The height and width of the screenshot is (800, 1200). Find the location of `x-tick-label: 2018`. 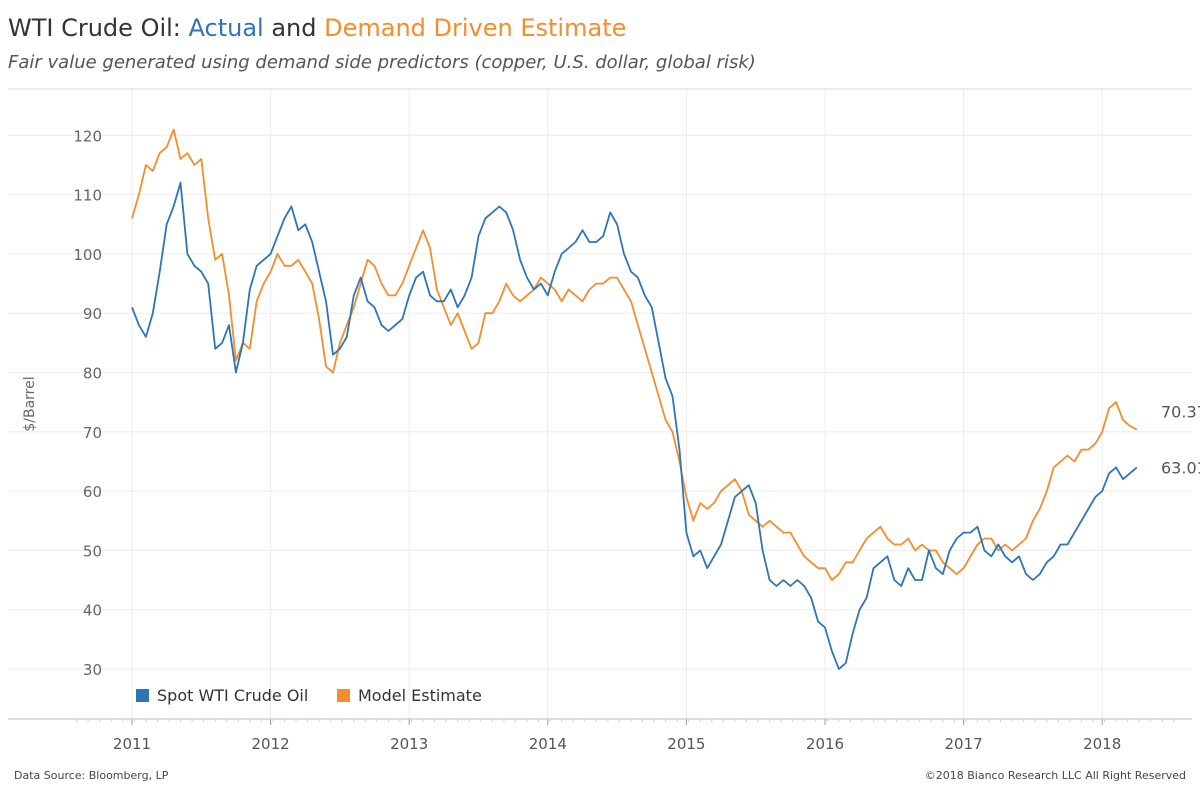

x-tick-label: 2018 is located at coordinates (1102, 744).